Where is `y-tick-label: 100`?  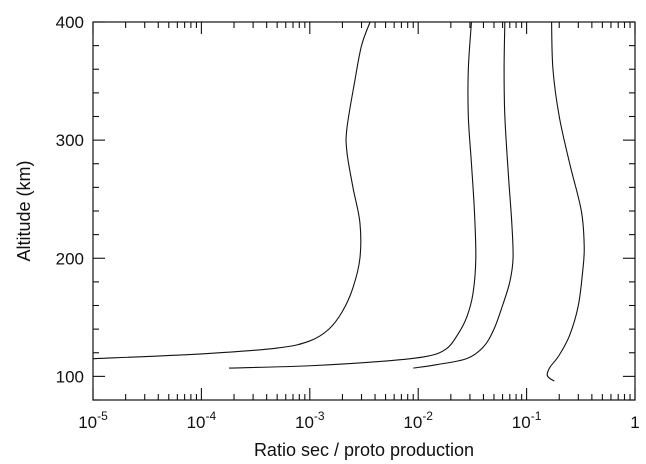 y-tick-label: 100 is located at coordinates (70, 376).